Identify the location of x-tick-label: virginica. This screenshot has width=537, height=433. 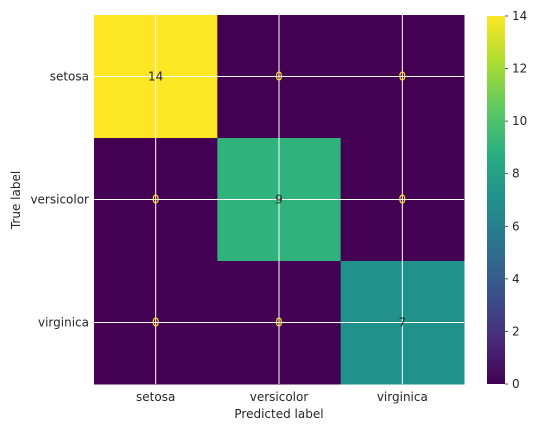
(402, 397).